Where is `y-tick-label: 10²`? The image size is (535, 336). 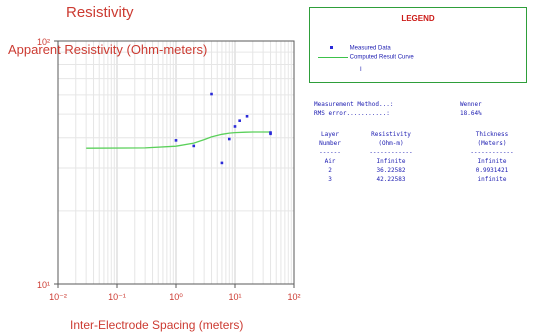
y-tick-label: 10² is located at coordinates (43, 42).